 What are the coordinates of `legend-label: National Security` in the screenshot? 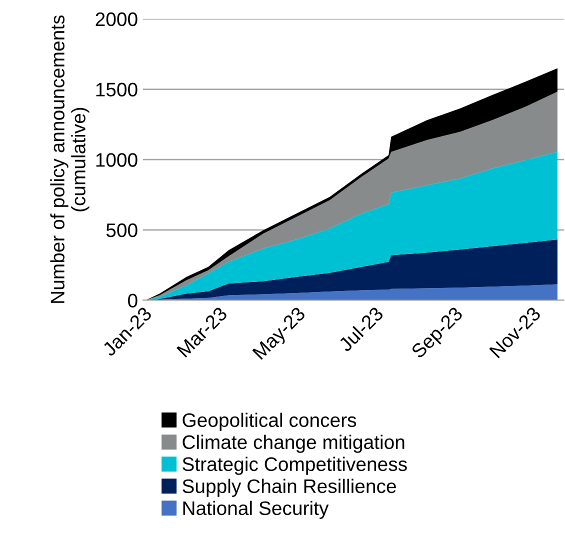 It's located at (256, 509).